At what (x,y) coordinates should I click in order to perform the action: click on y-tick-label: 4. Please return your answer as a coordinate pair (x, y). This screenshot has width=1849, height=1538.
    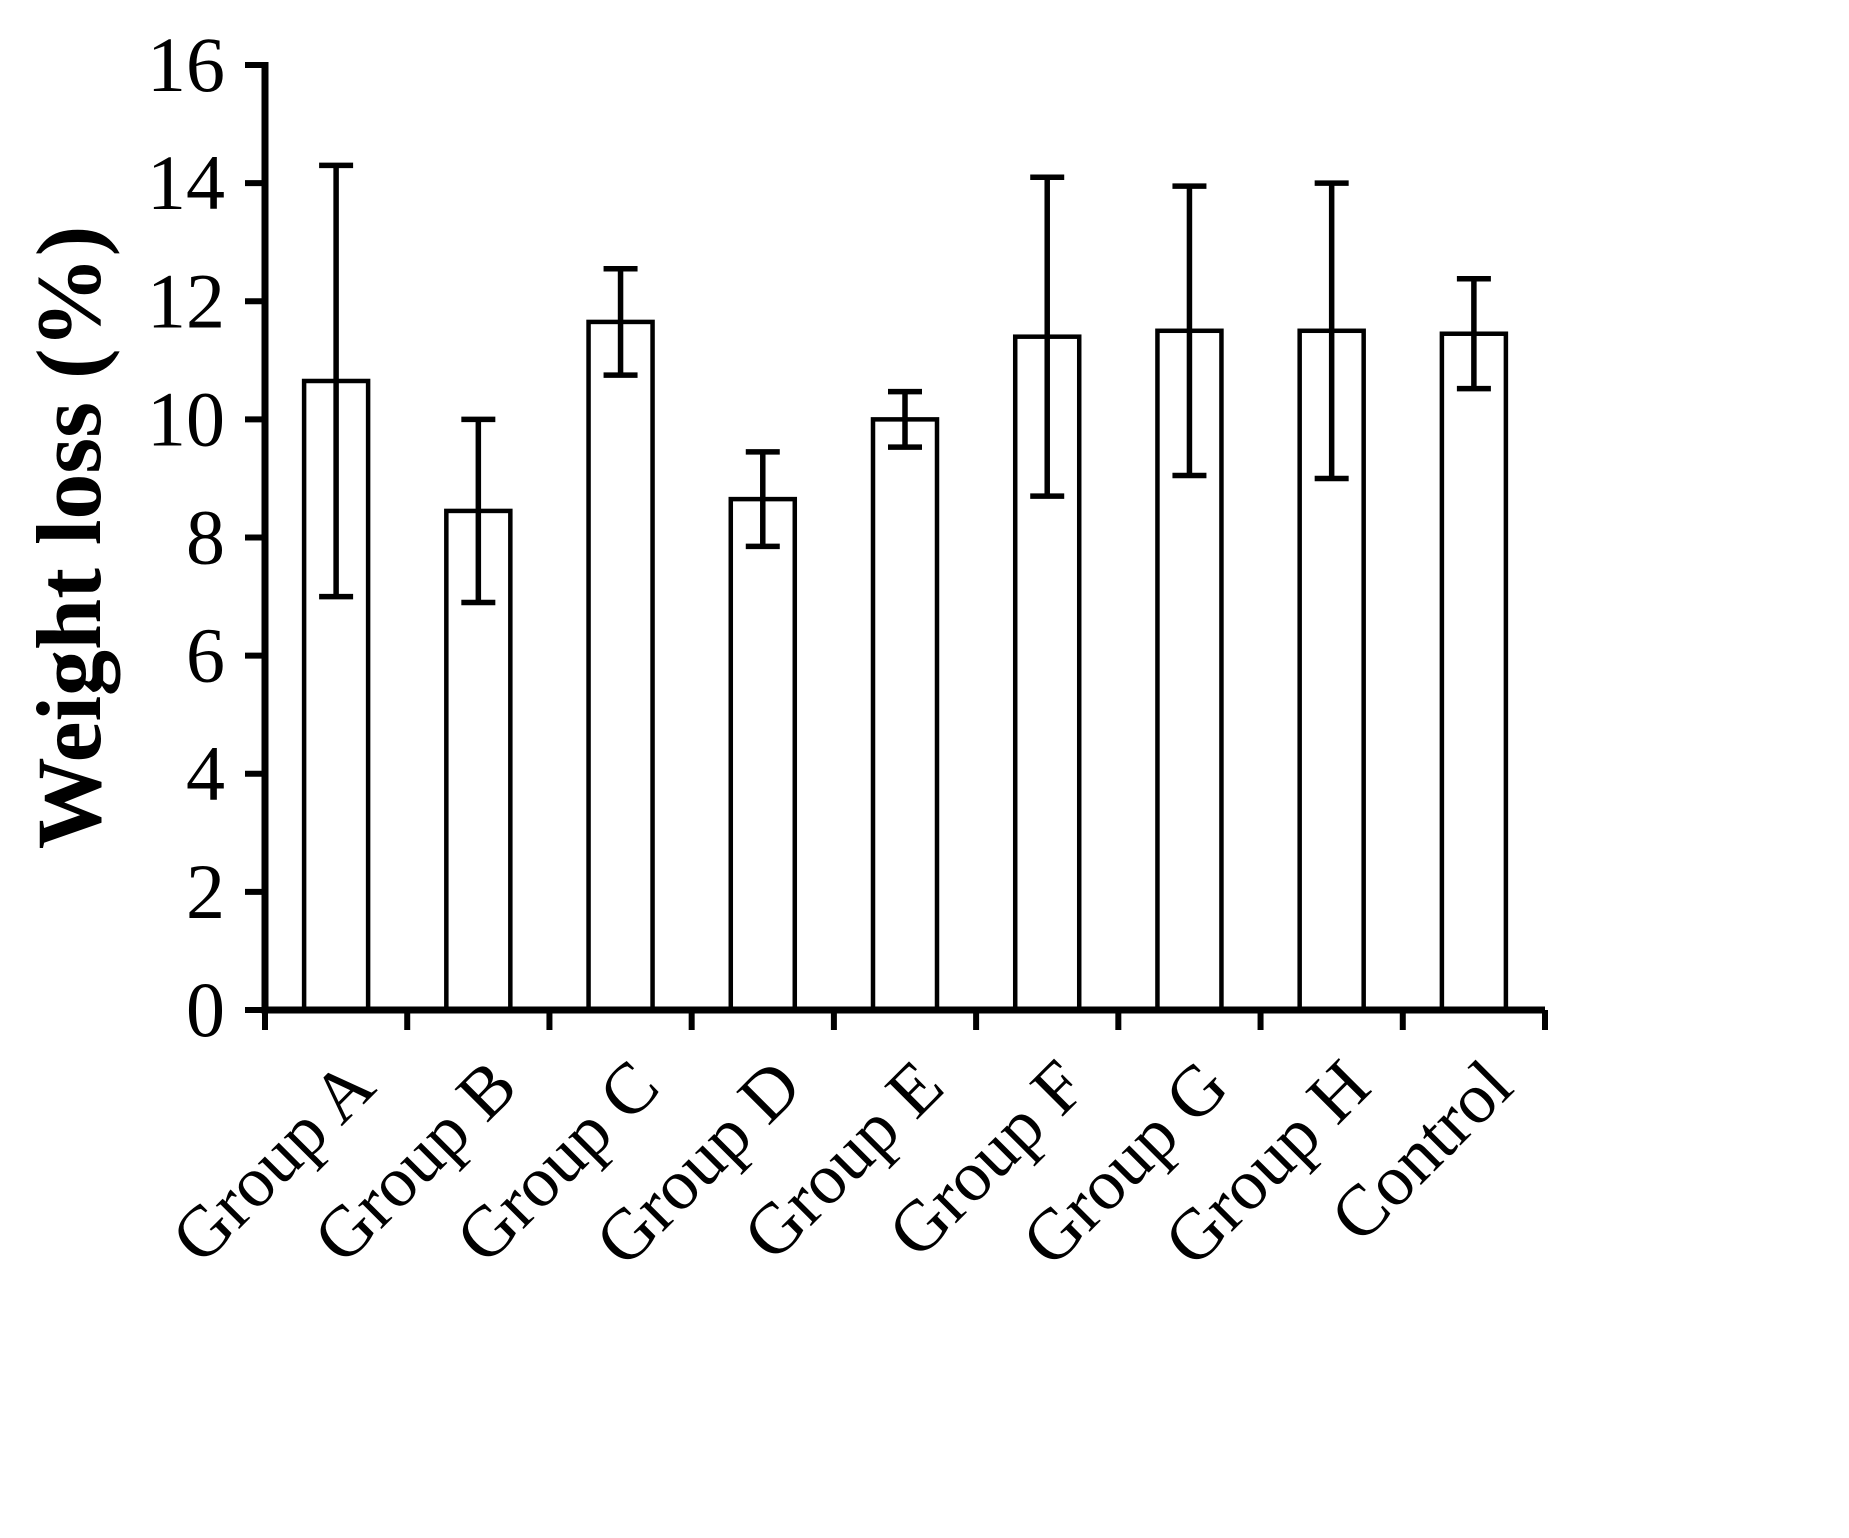
    Looking at the image, I should click on (205, 773).